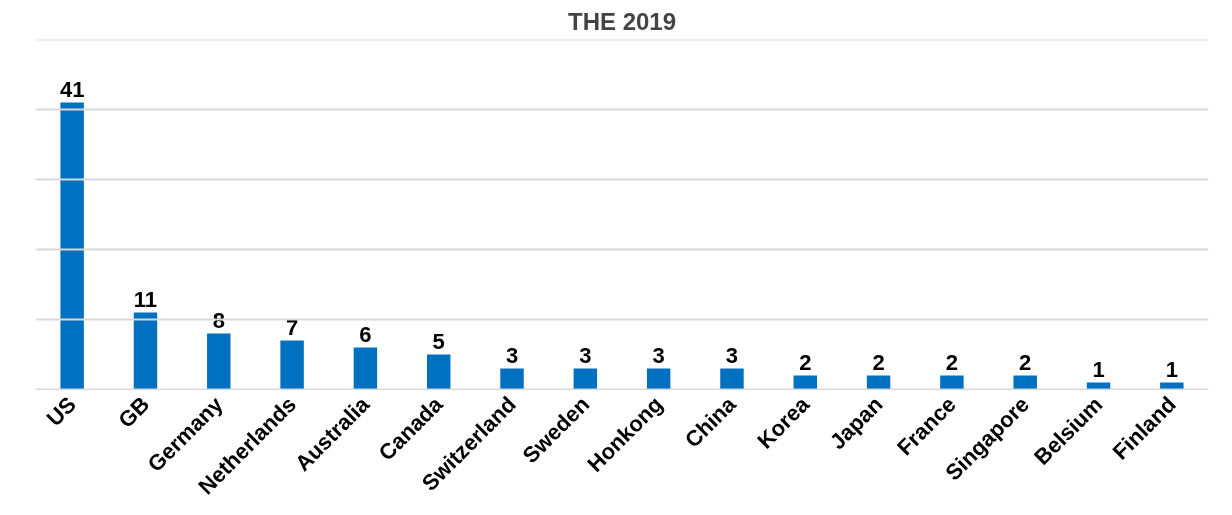  What do you see at coordinates (61, 411) in the screenshot?
I see `x-tick-label: US` at bounding box center [61, 411].